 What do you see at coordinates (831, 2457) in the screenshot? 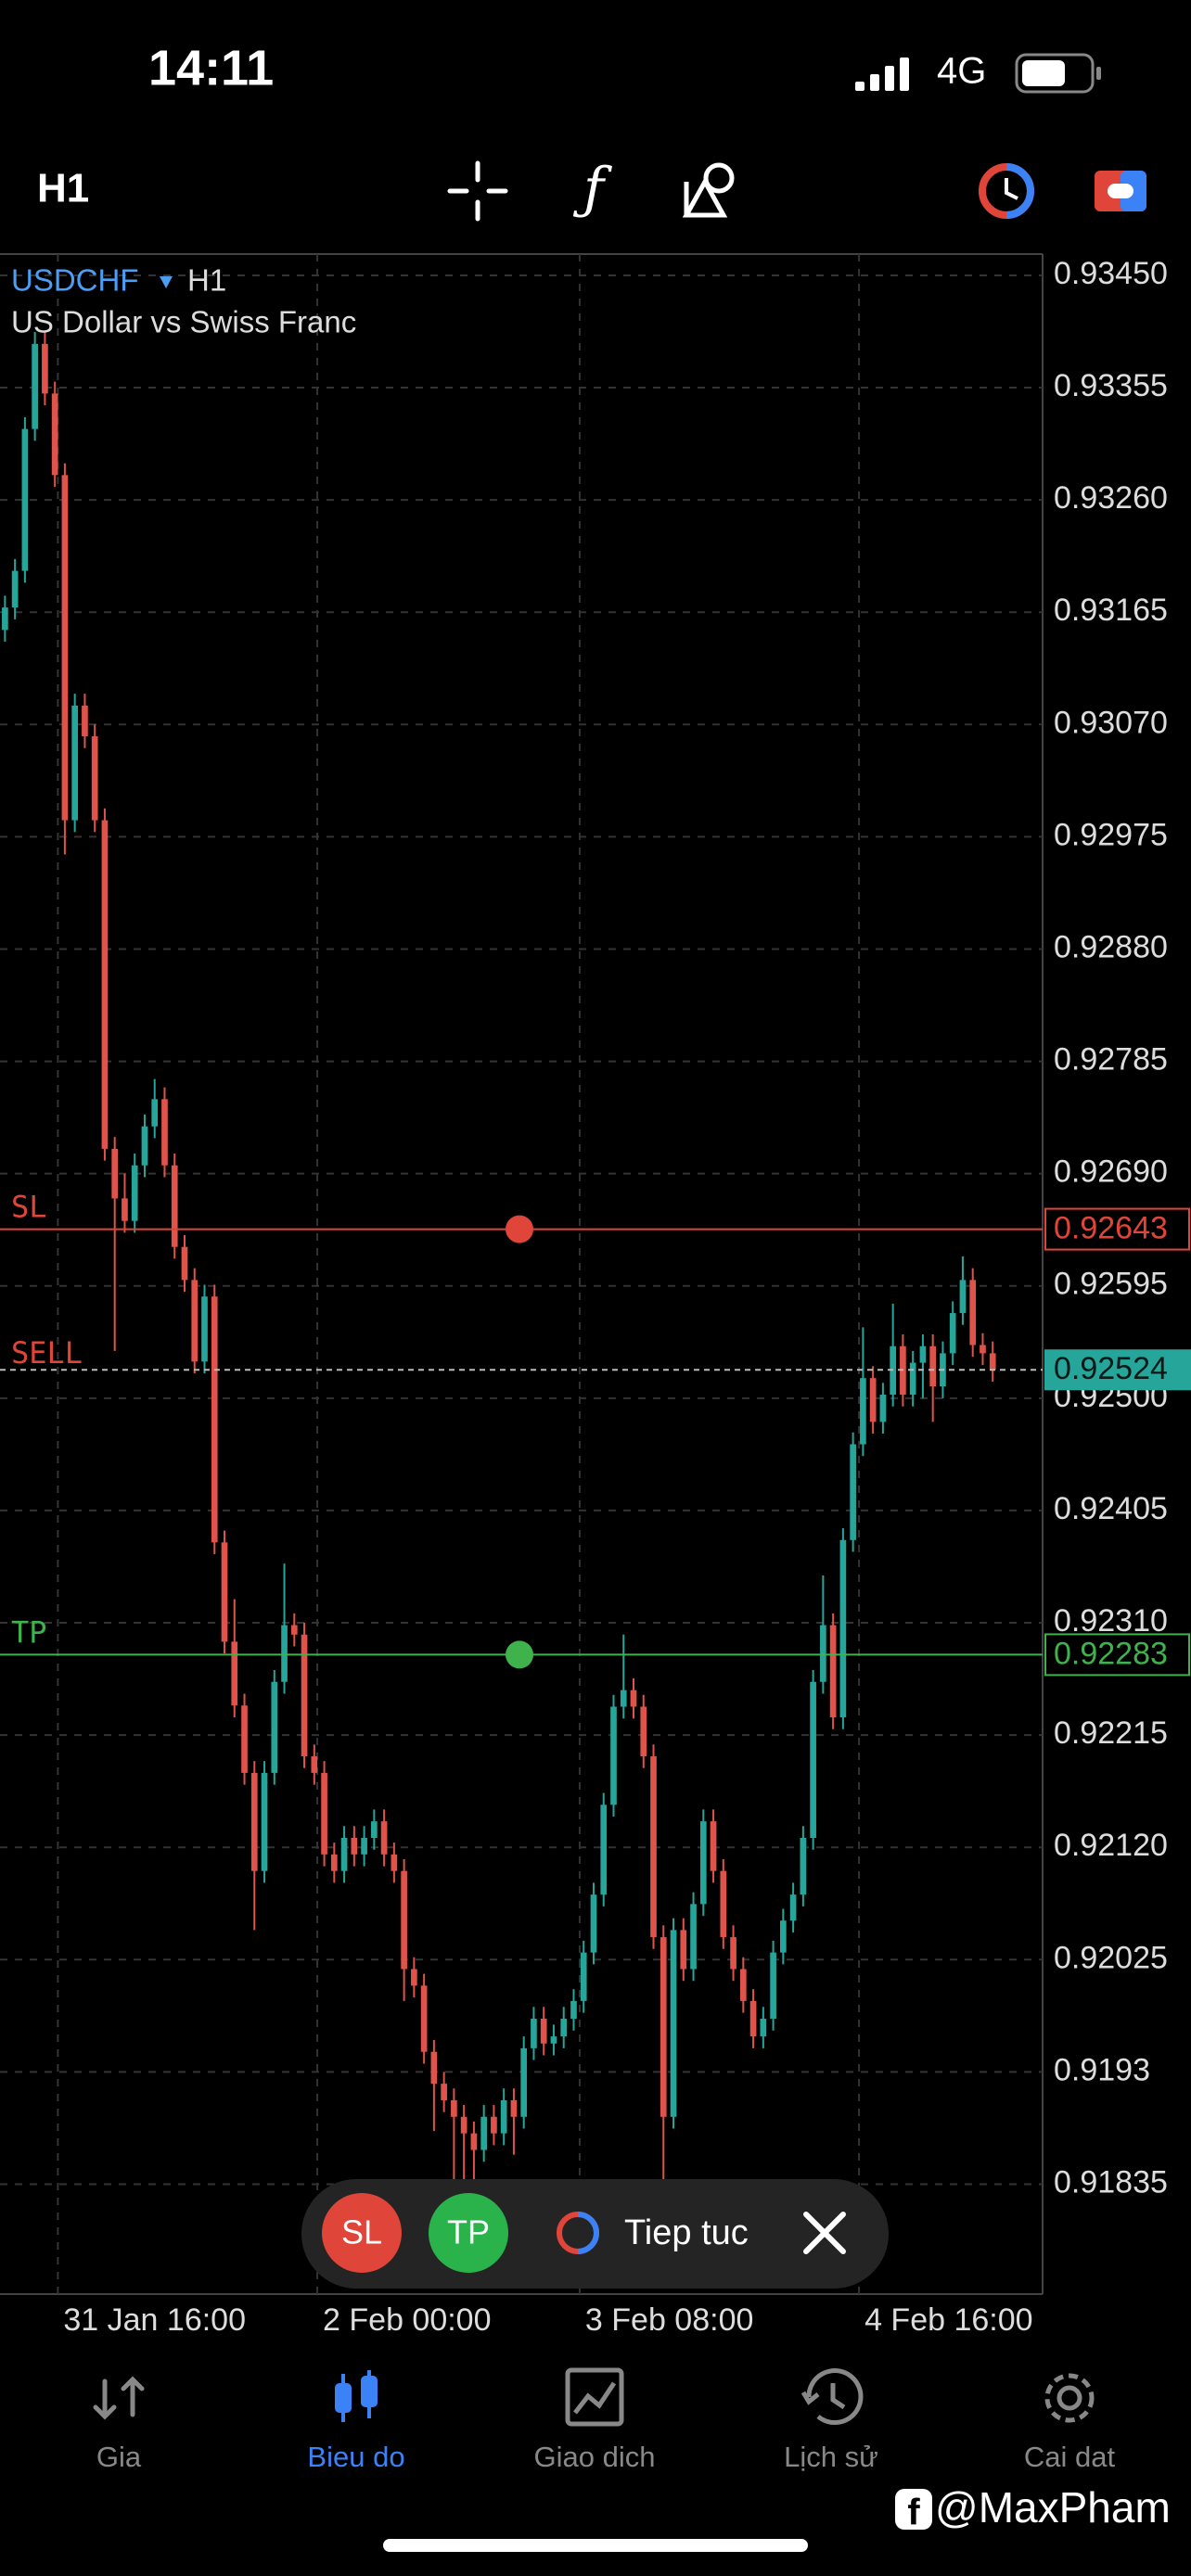
I see `tab-label: Lịch sử` at bounding box center [831, 2457].